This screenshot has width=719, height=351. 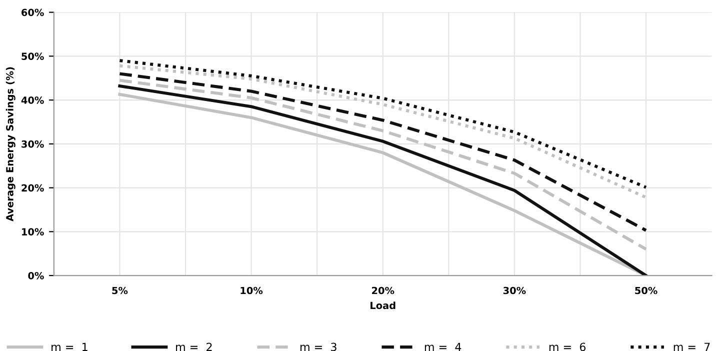 What do you see at coordinates (383, 290) in the screenshot?
I see `x-tick-label: 20%` at bounding box center [383, 290].